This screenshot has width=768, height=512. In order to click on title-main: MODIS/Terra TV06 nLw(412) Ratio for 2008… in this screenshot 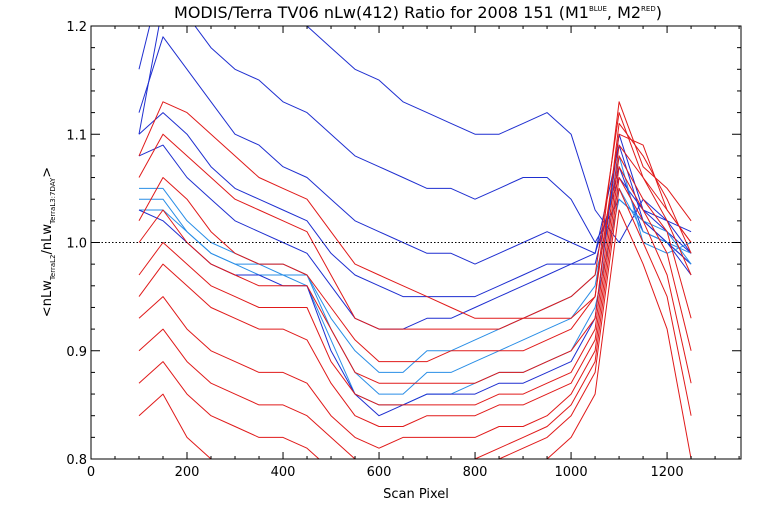, I will do `click(381, 12)`.